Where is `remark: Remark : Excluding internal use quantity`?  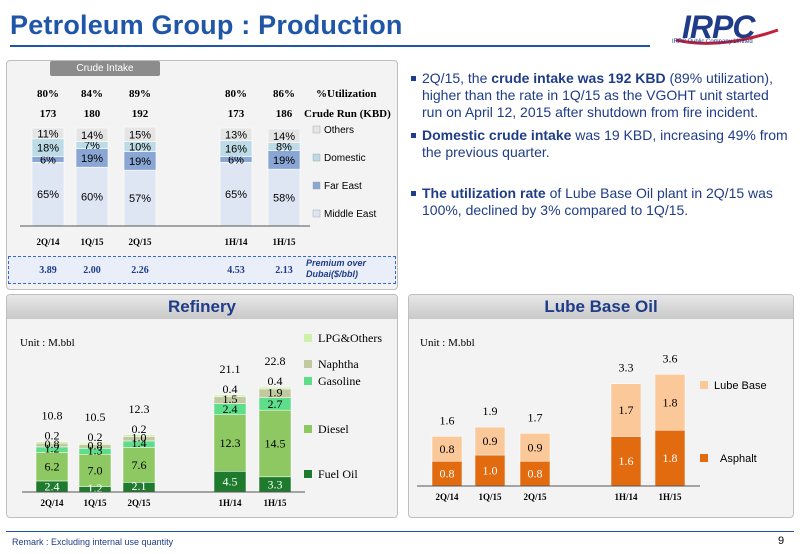
remark: Remark : Excluding internal use quantity is located at coordinates (93, 542).